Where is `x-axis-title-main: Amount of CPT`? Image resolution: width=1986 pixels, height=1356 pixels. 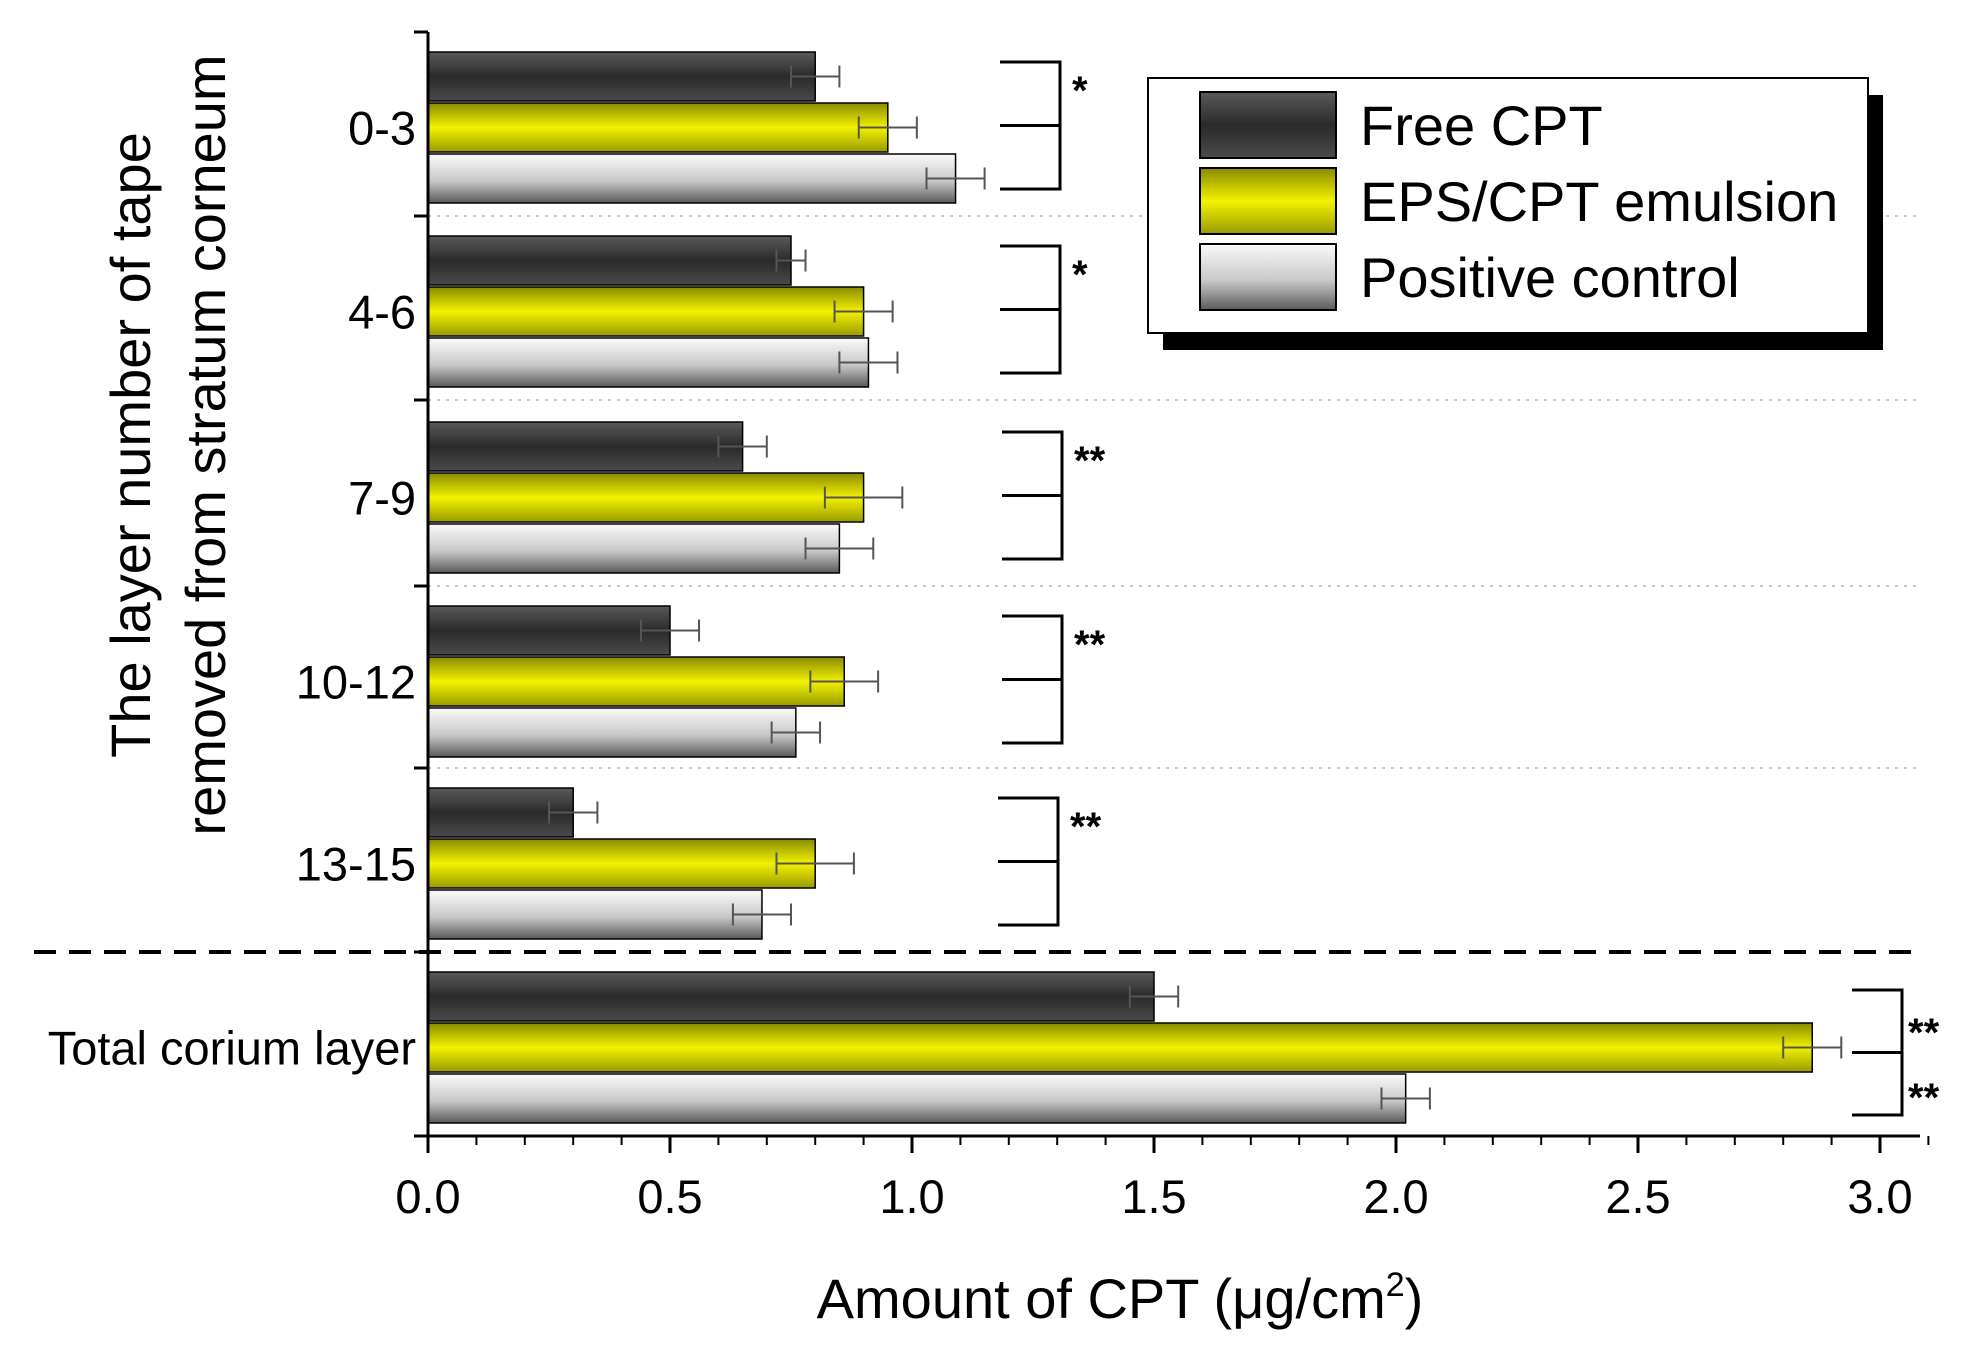
x-axis-title-main: Amount of CPT is located at coordinates (1008, 1298).